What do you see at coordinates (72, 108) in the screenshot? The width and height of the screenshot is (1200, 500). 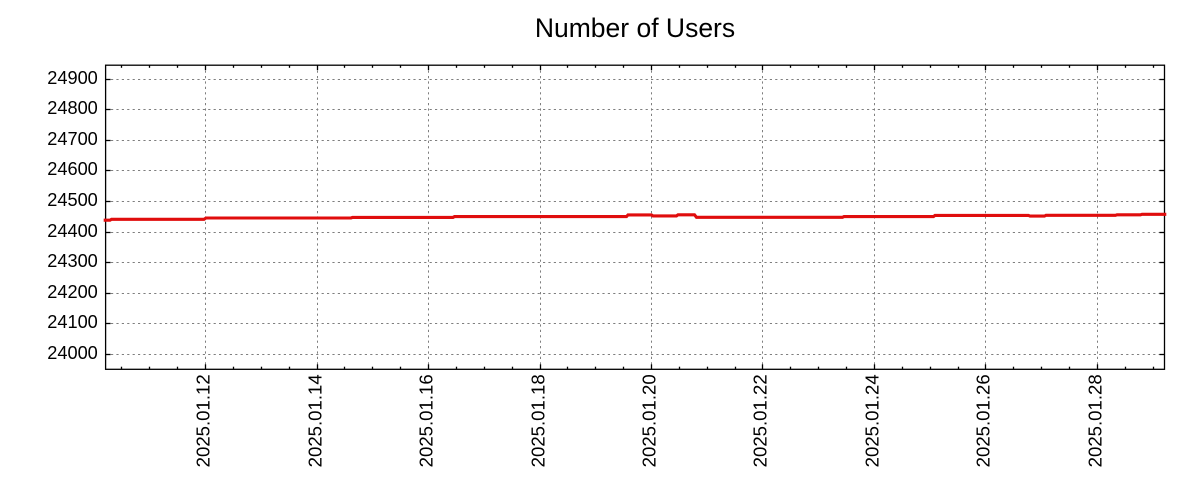 I see `svg-text: 24800` at bounding box center [72, 108].